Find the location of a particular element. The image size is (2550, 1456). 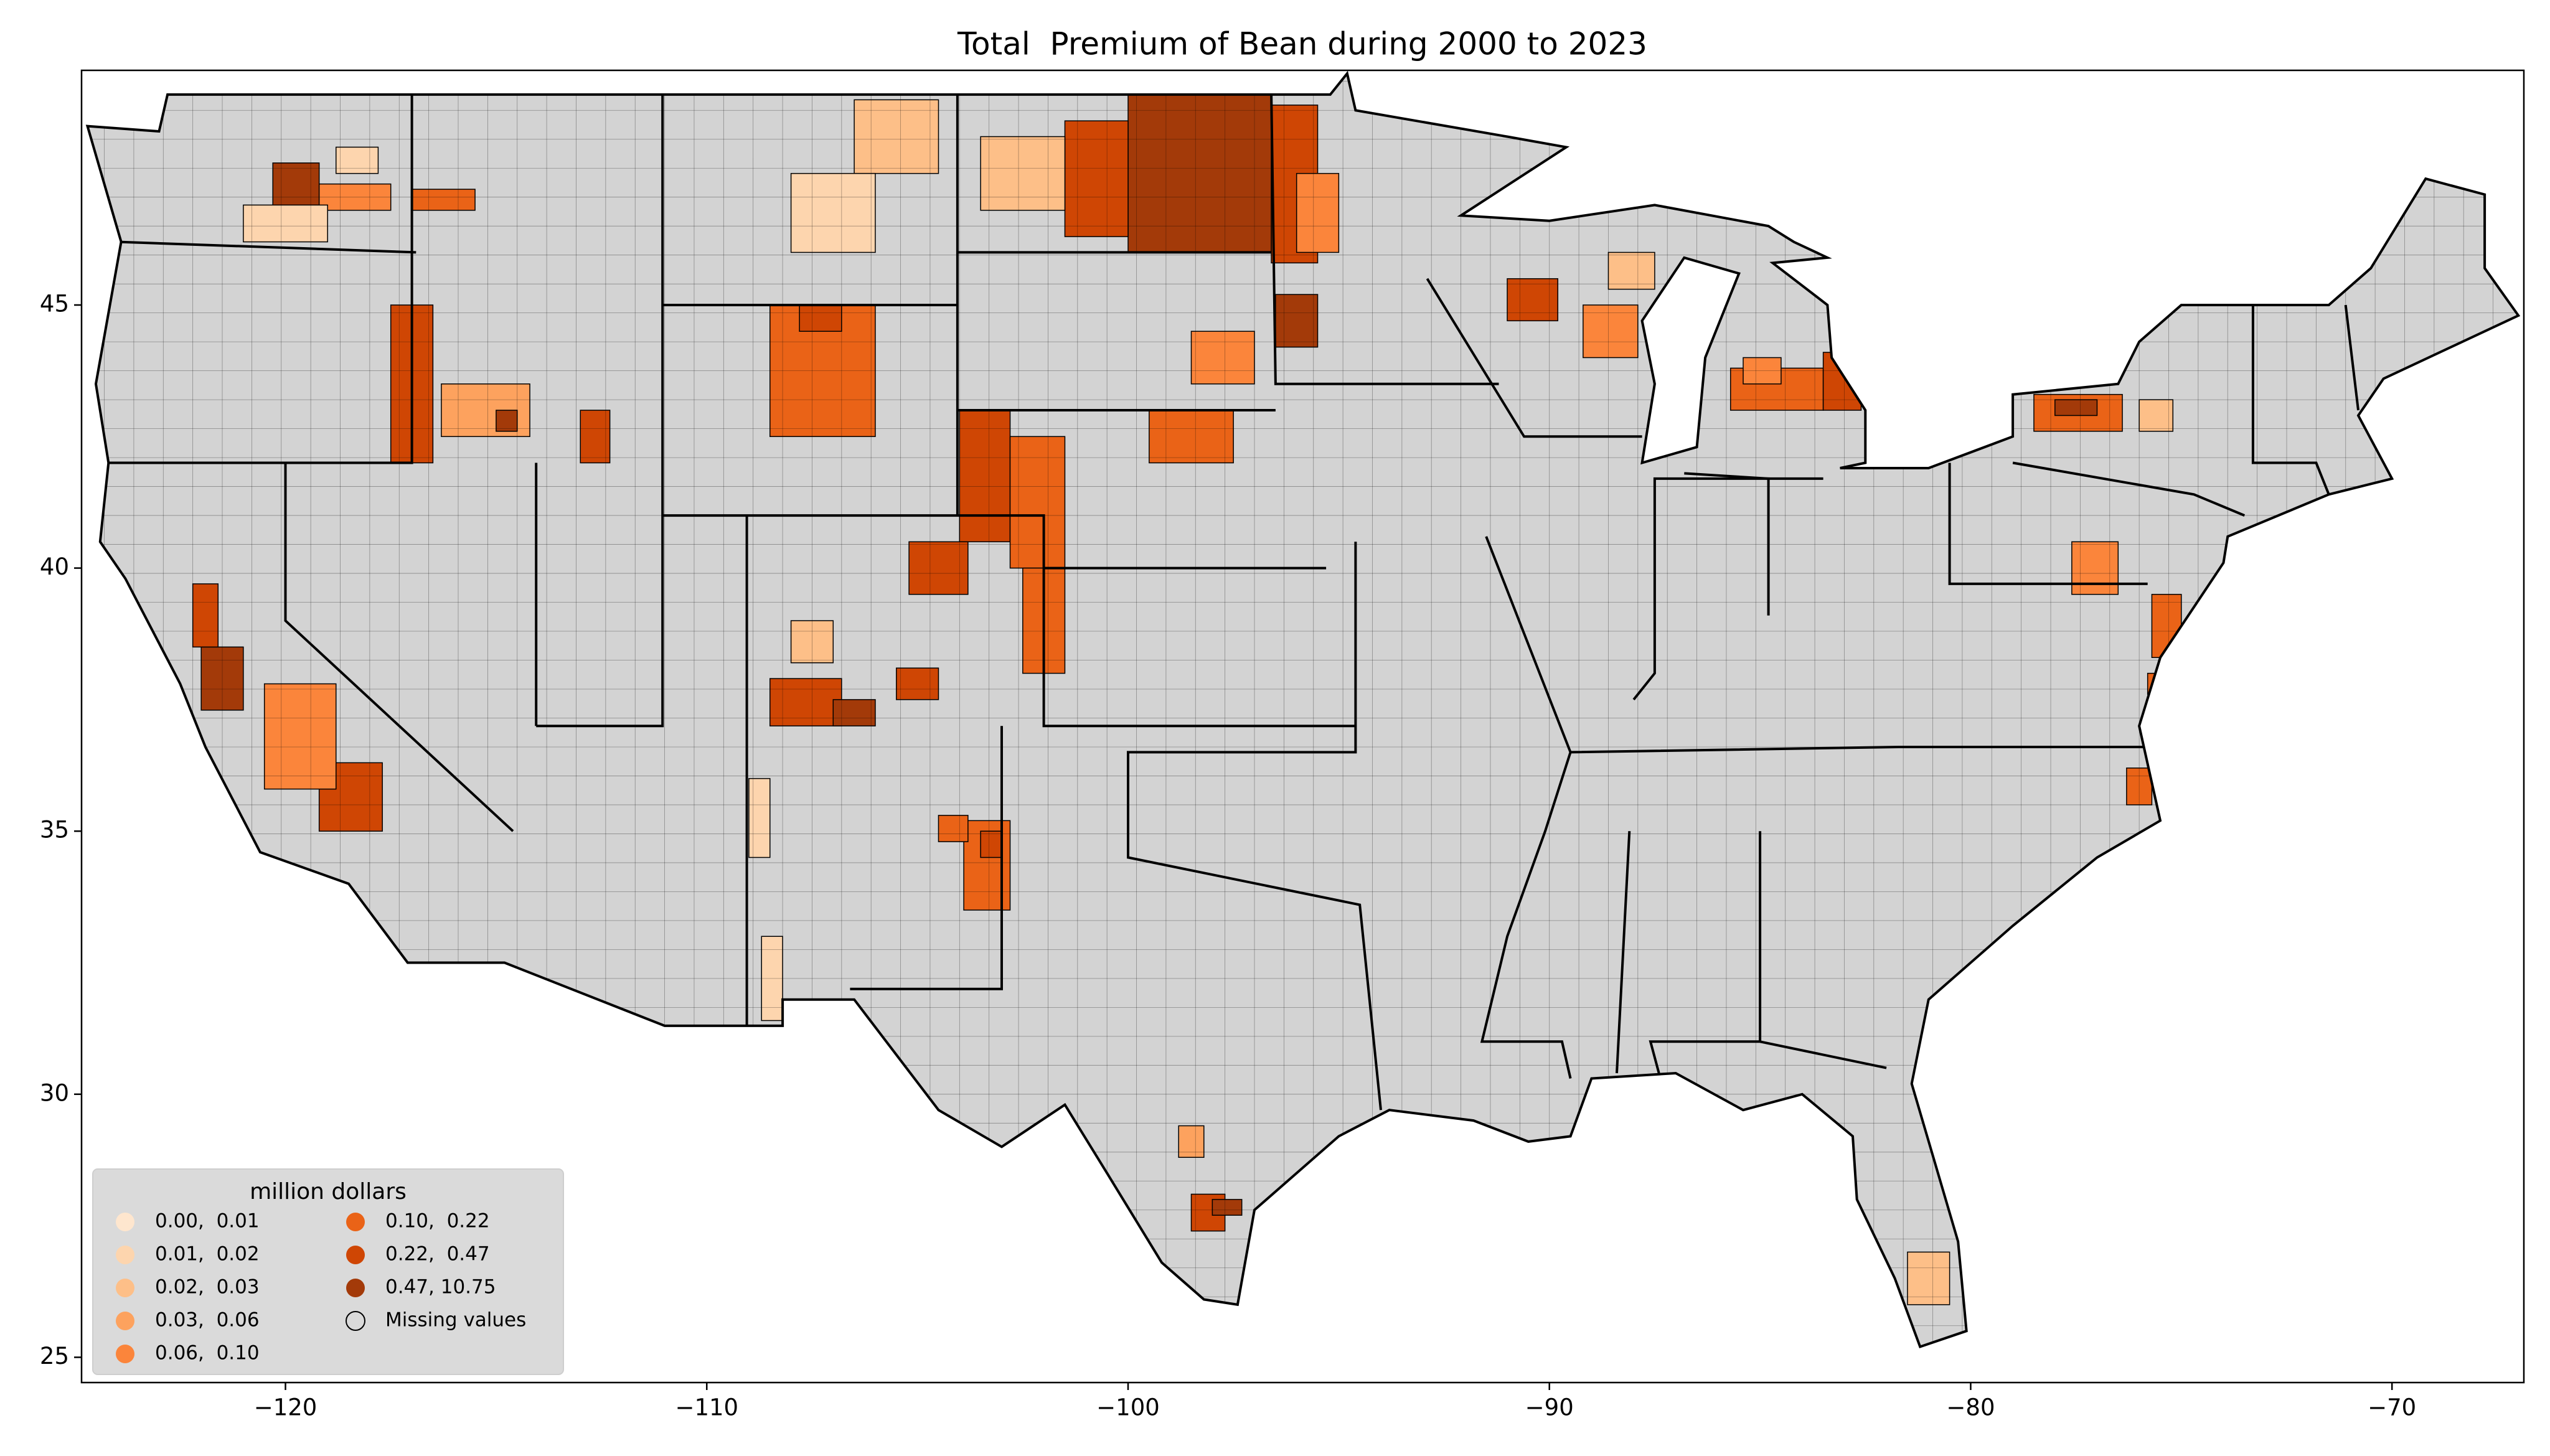

legend-label: Missing values is located at coordinates (455, 1320).